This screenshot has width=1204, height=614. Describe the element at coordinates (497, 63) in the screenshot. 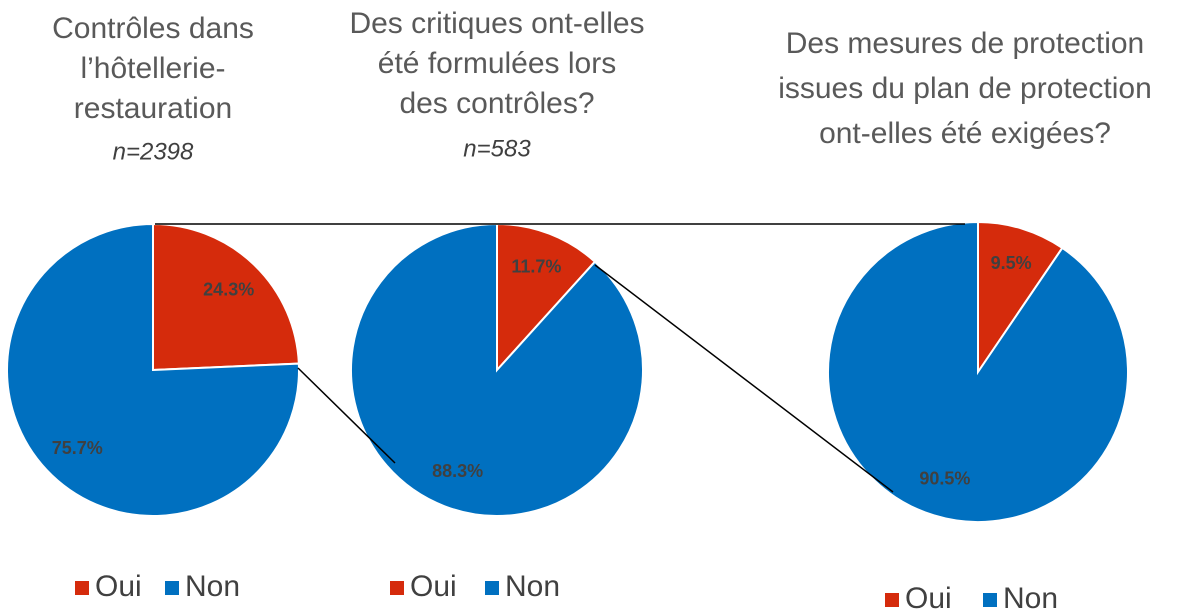

I see `chart-title: été formulées lors` at that location.